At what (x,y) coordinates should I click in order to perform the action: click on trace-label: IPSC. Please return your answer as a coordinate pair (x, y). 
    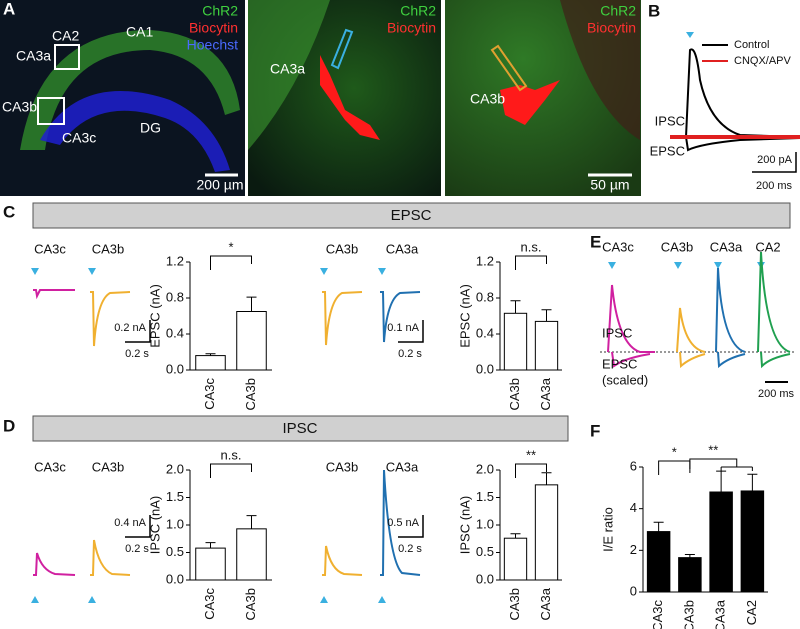
    Looking at the image, I should click on (617, 332).